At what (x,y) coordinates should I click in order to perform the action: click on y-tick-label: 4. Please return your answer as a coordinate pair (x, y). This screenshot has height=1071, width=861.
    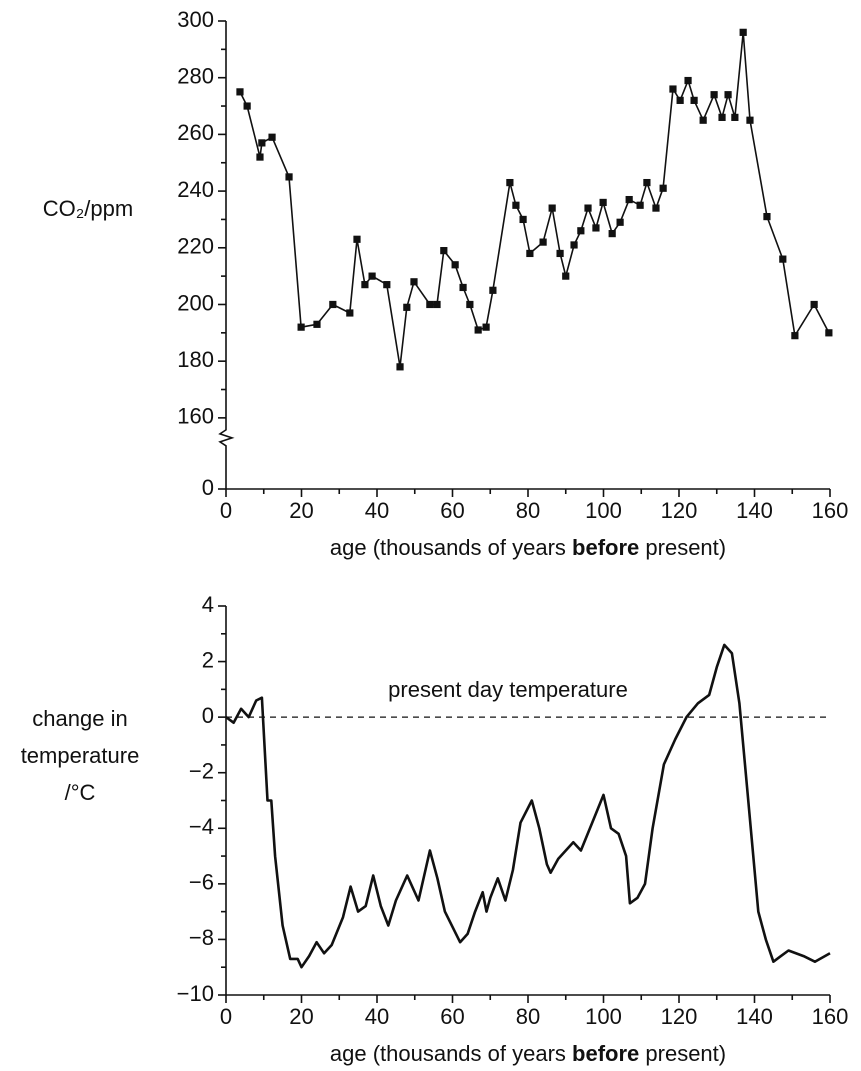
    Looking at the image, I should click on (208, 604).